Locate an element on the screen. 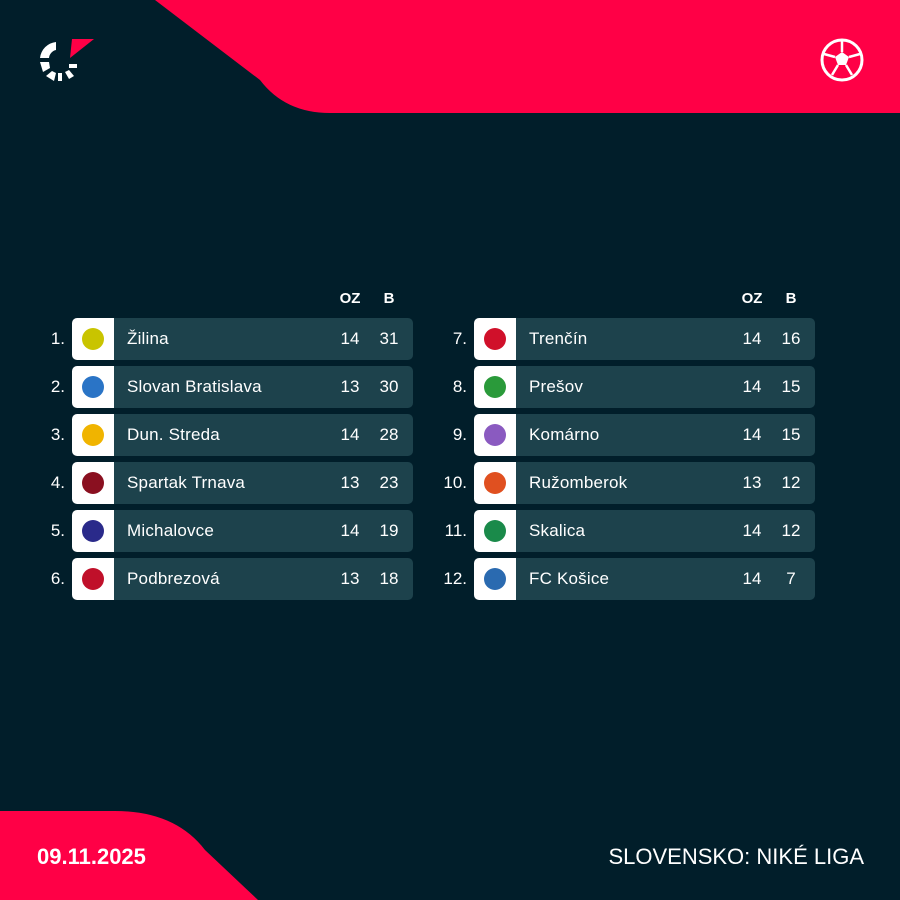 This screenshot has width=900, height=900. table-row: 8. Prešov 14 15 is located at coordinates (636, 387).